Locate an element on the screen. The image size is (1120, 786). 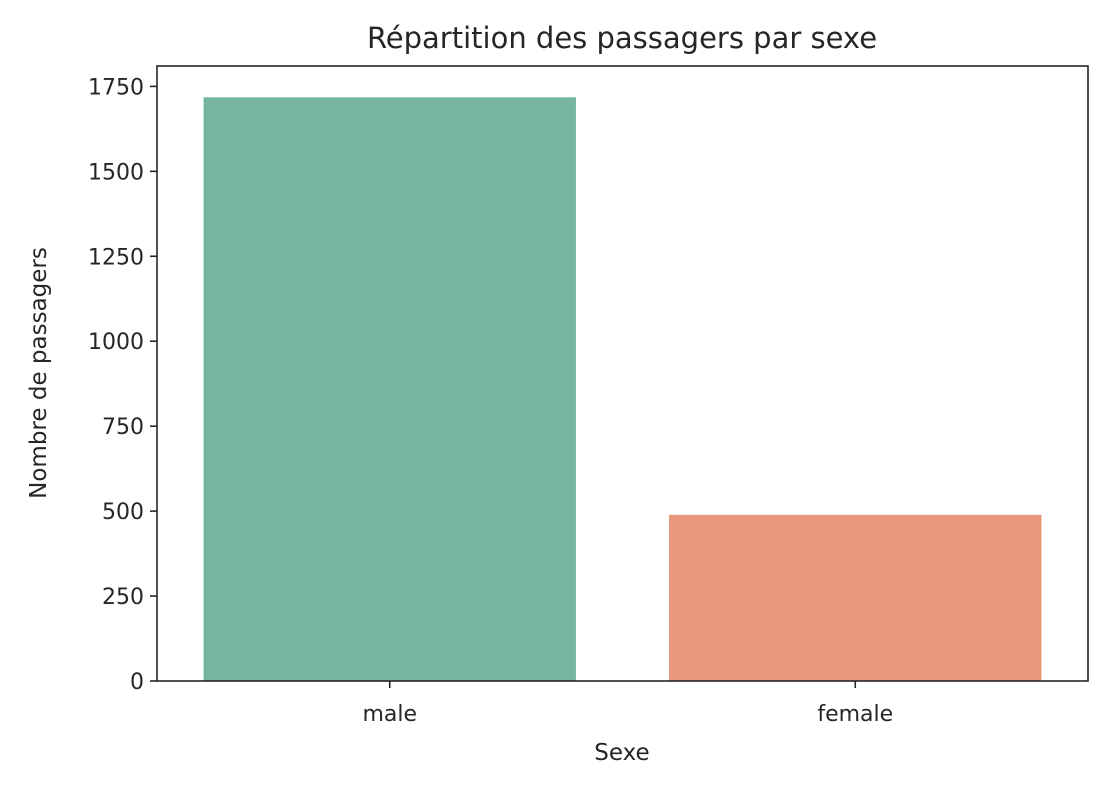
y-tick-label: 1000 is located at coordinates (116, 342).